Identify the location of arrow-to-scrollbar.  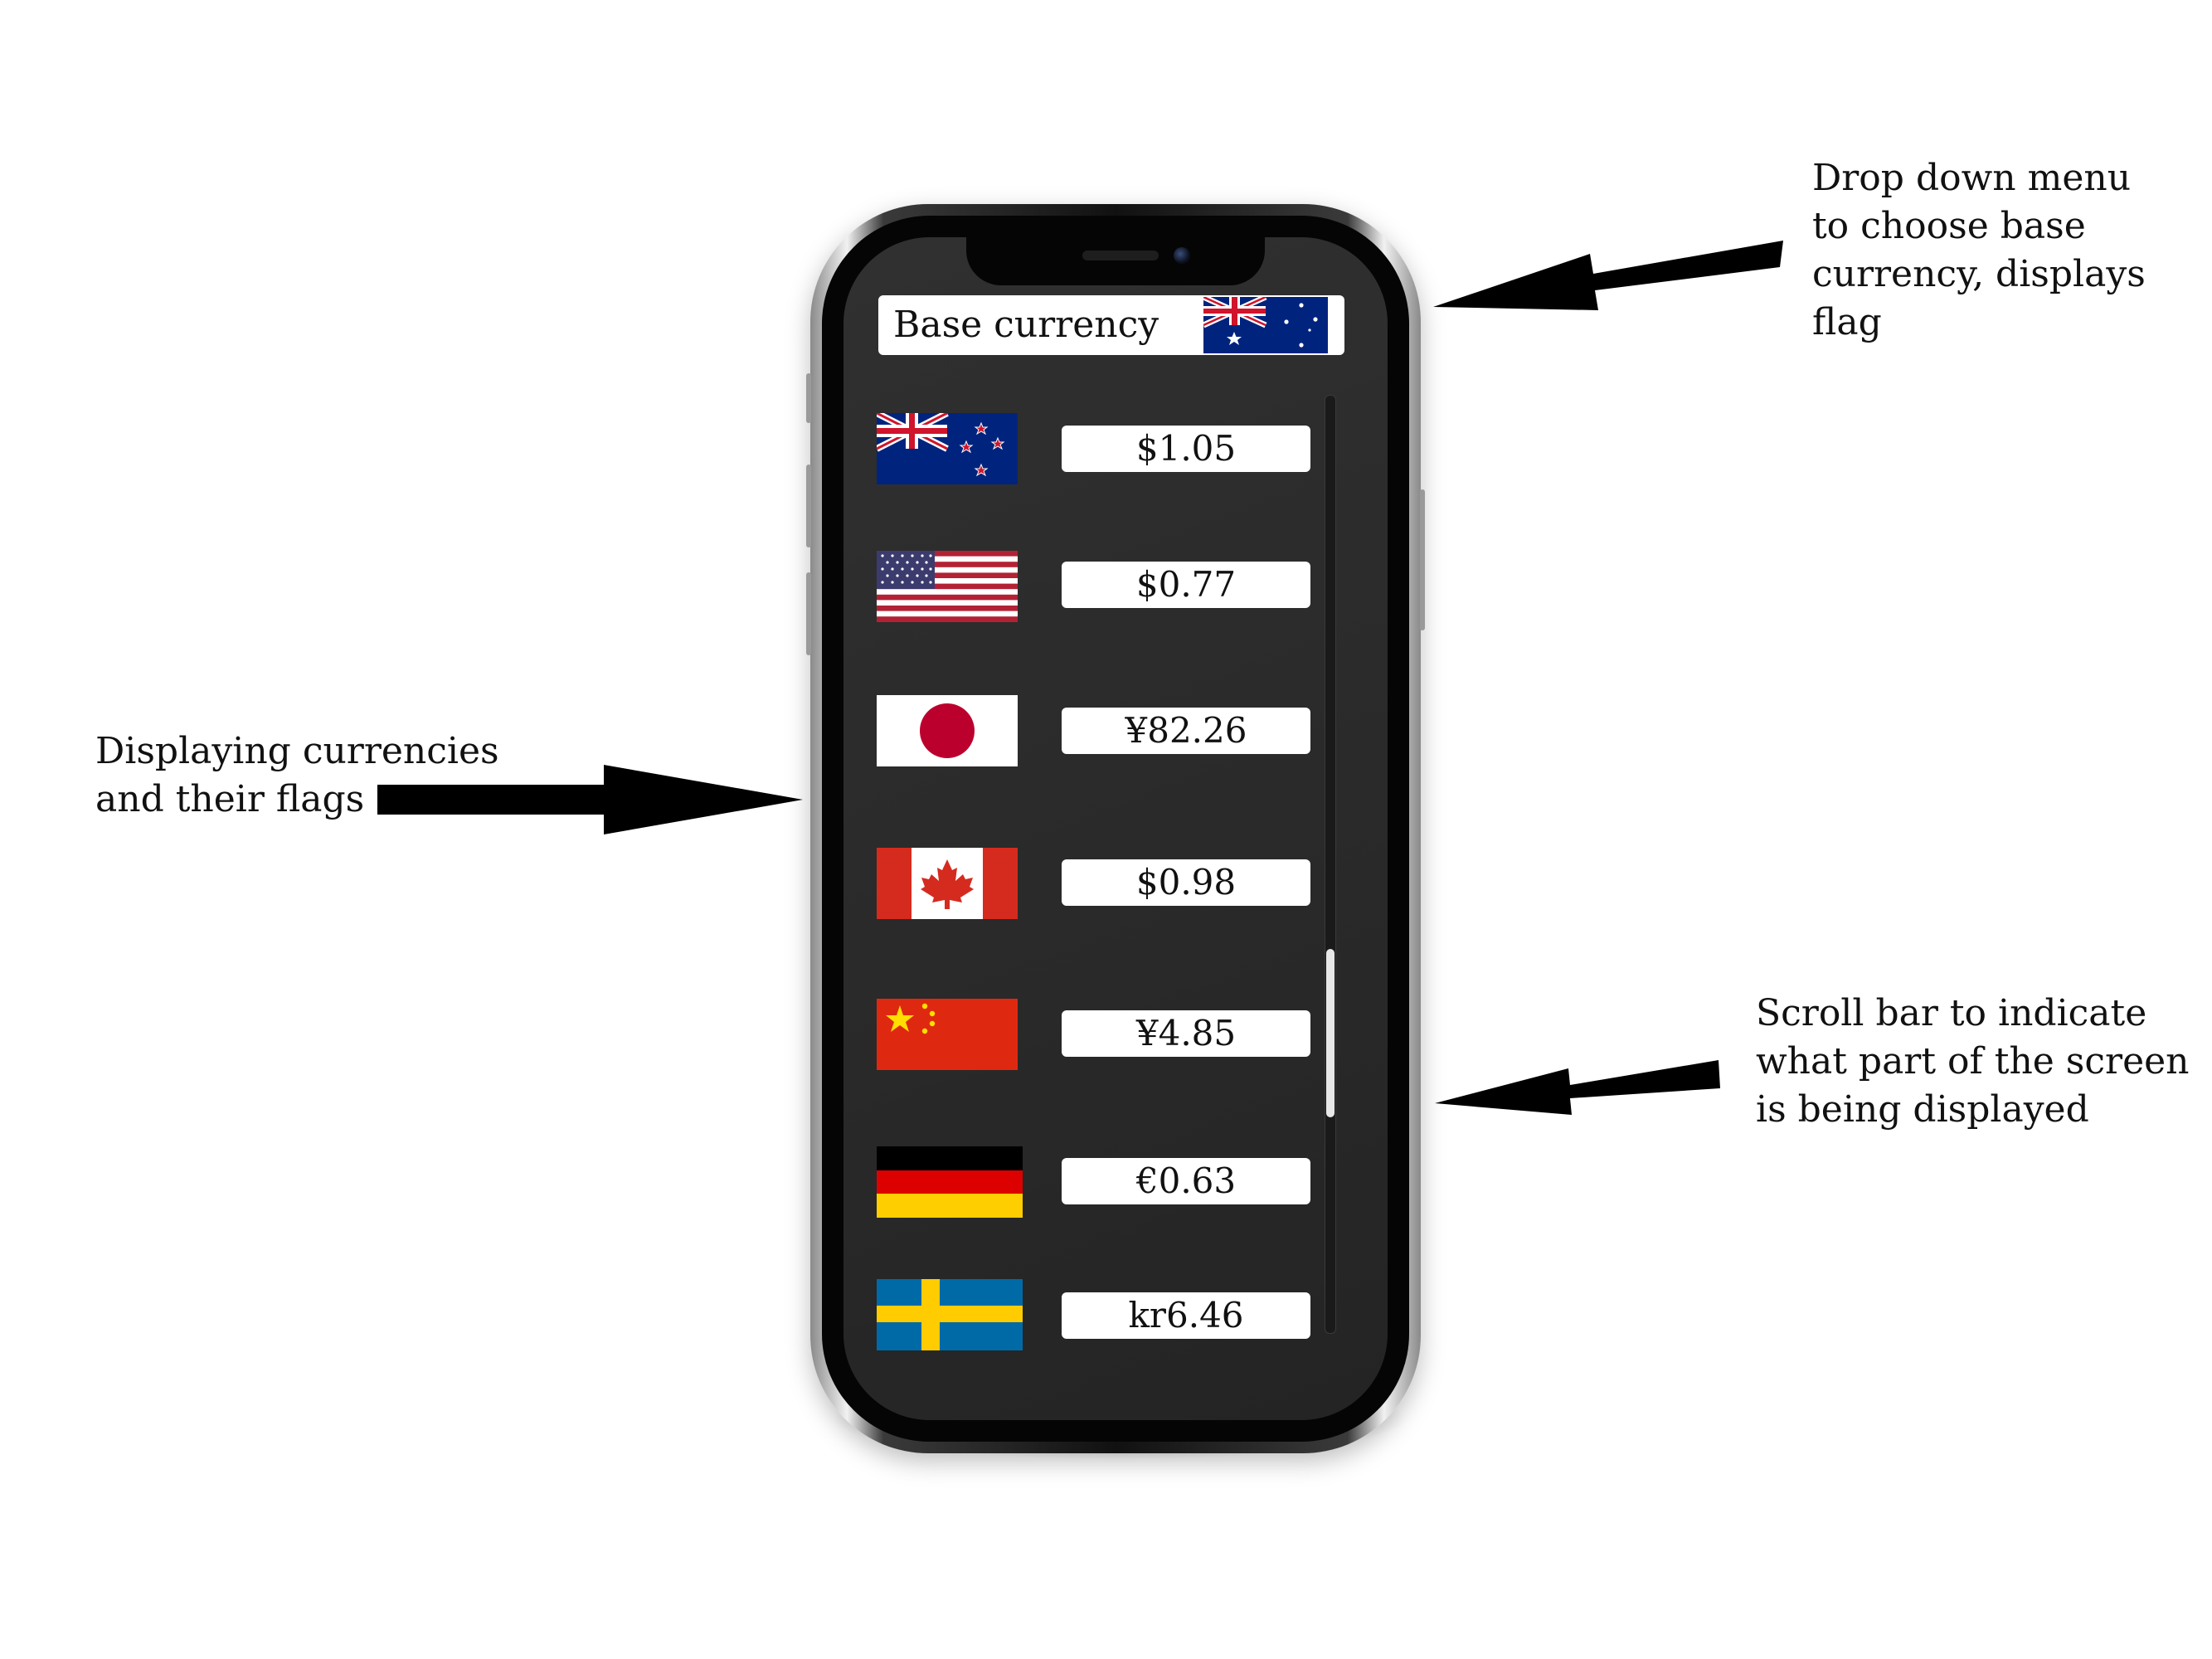
(1577, 1087).